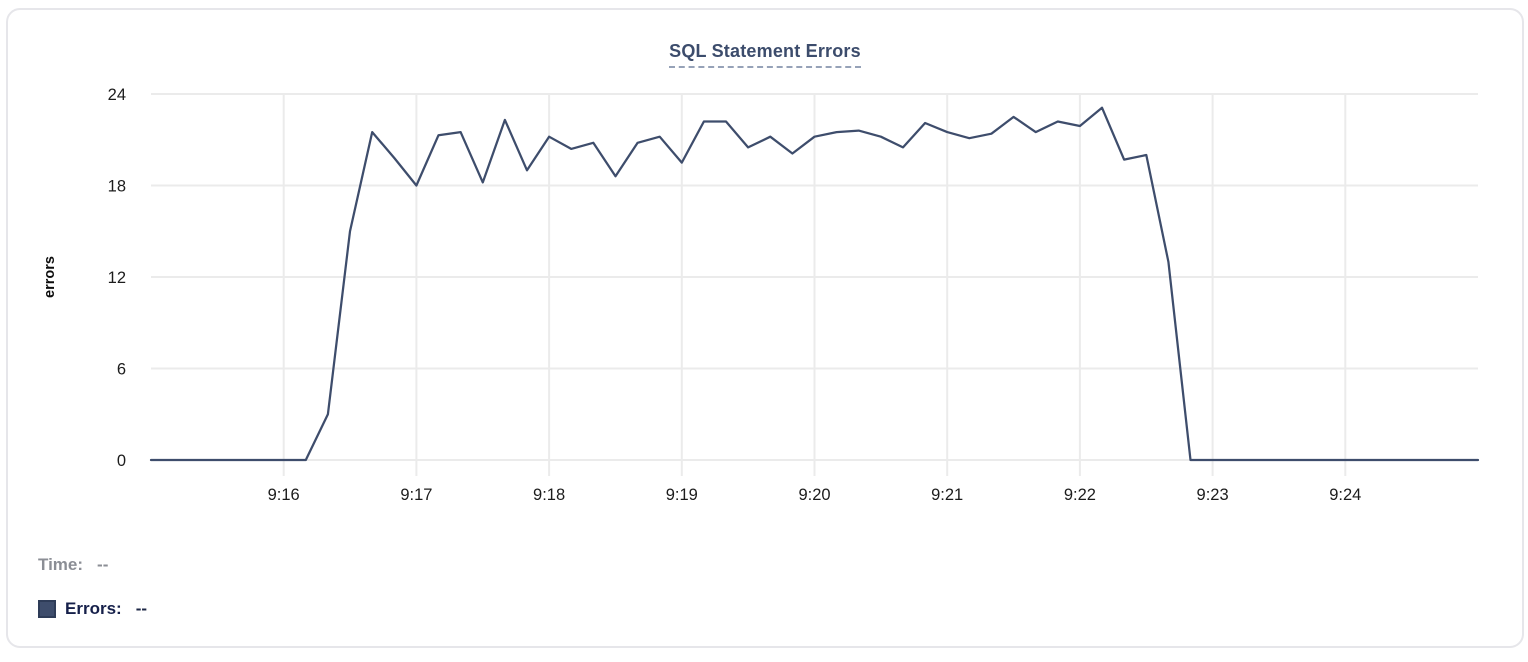 The image size is (1528, 662). What do you see at coordinates (50, 277) in the screenshot?
I see `y-axis-title: errors` at bounding box center [50, 277].